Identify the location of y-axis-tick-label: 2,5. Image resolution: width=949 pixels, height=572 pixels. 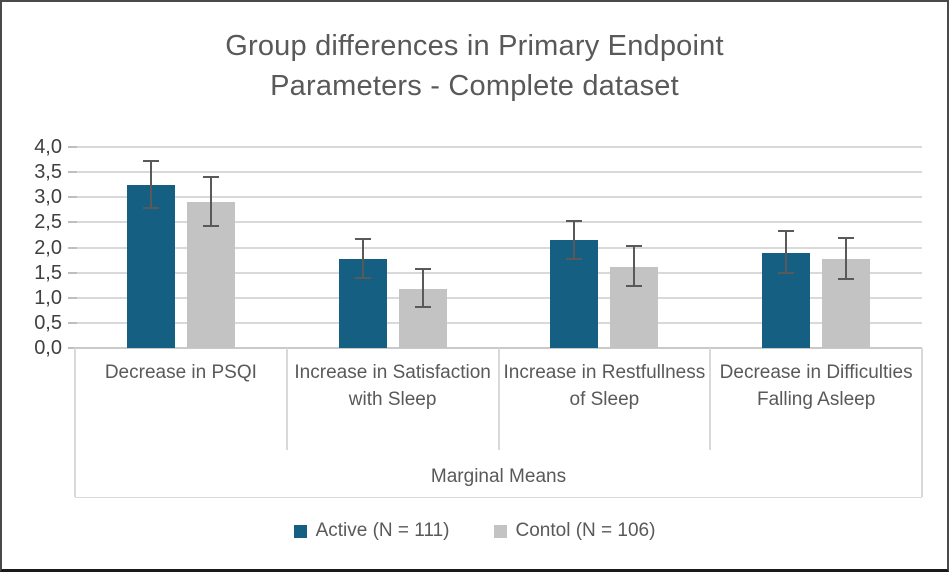
(48, 222).